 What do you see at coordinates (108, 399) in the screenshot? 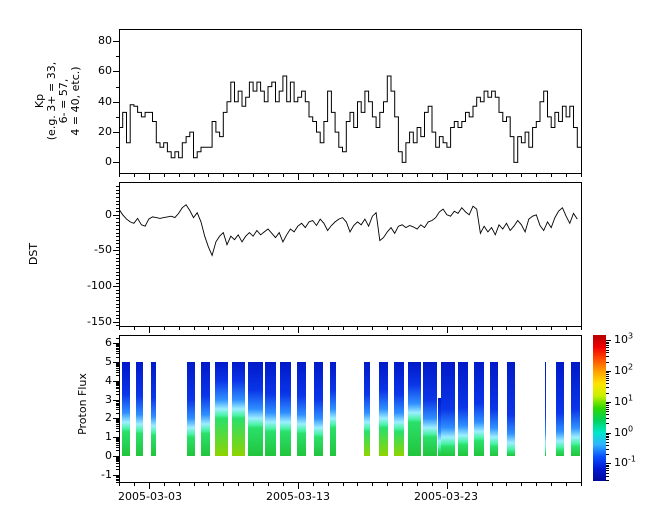
I see `flux-tick-label: 3` at bounding box center [108, 399].